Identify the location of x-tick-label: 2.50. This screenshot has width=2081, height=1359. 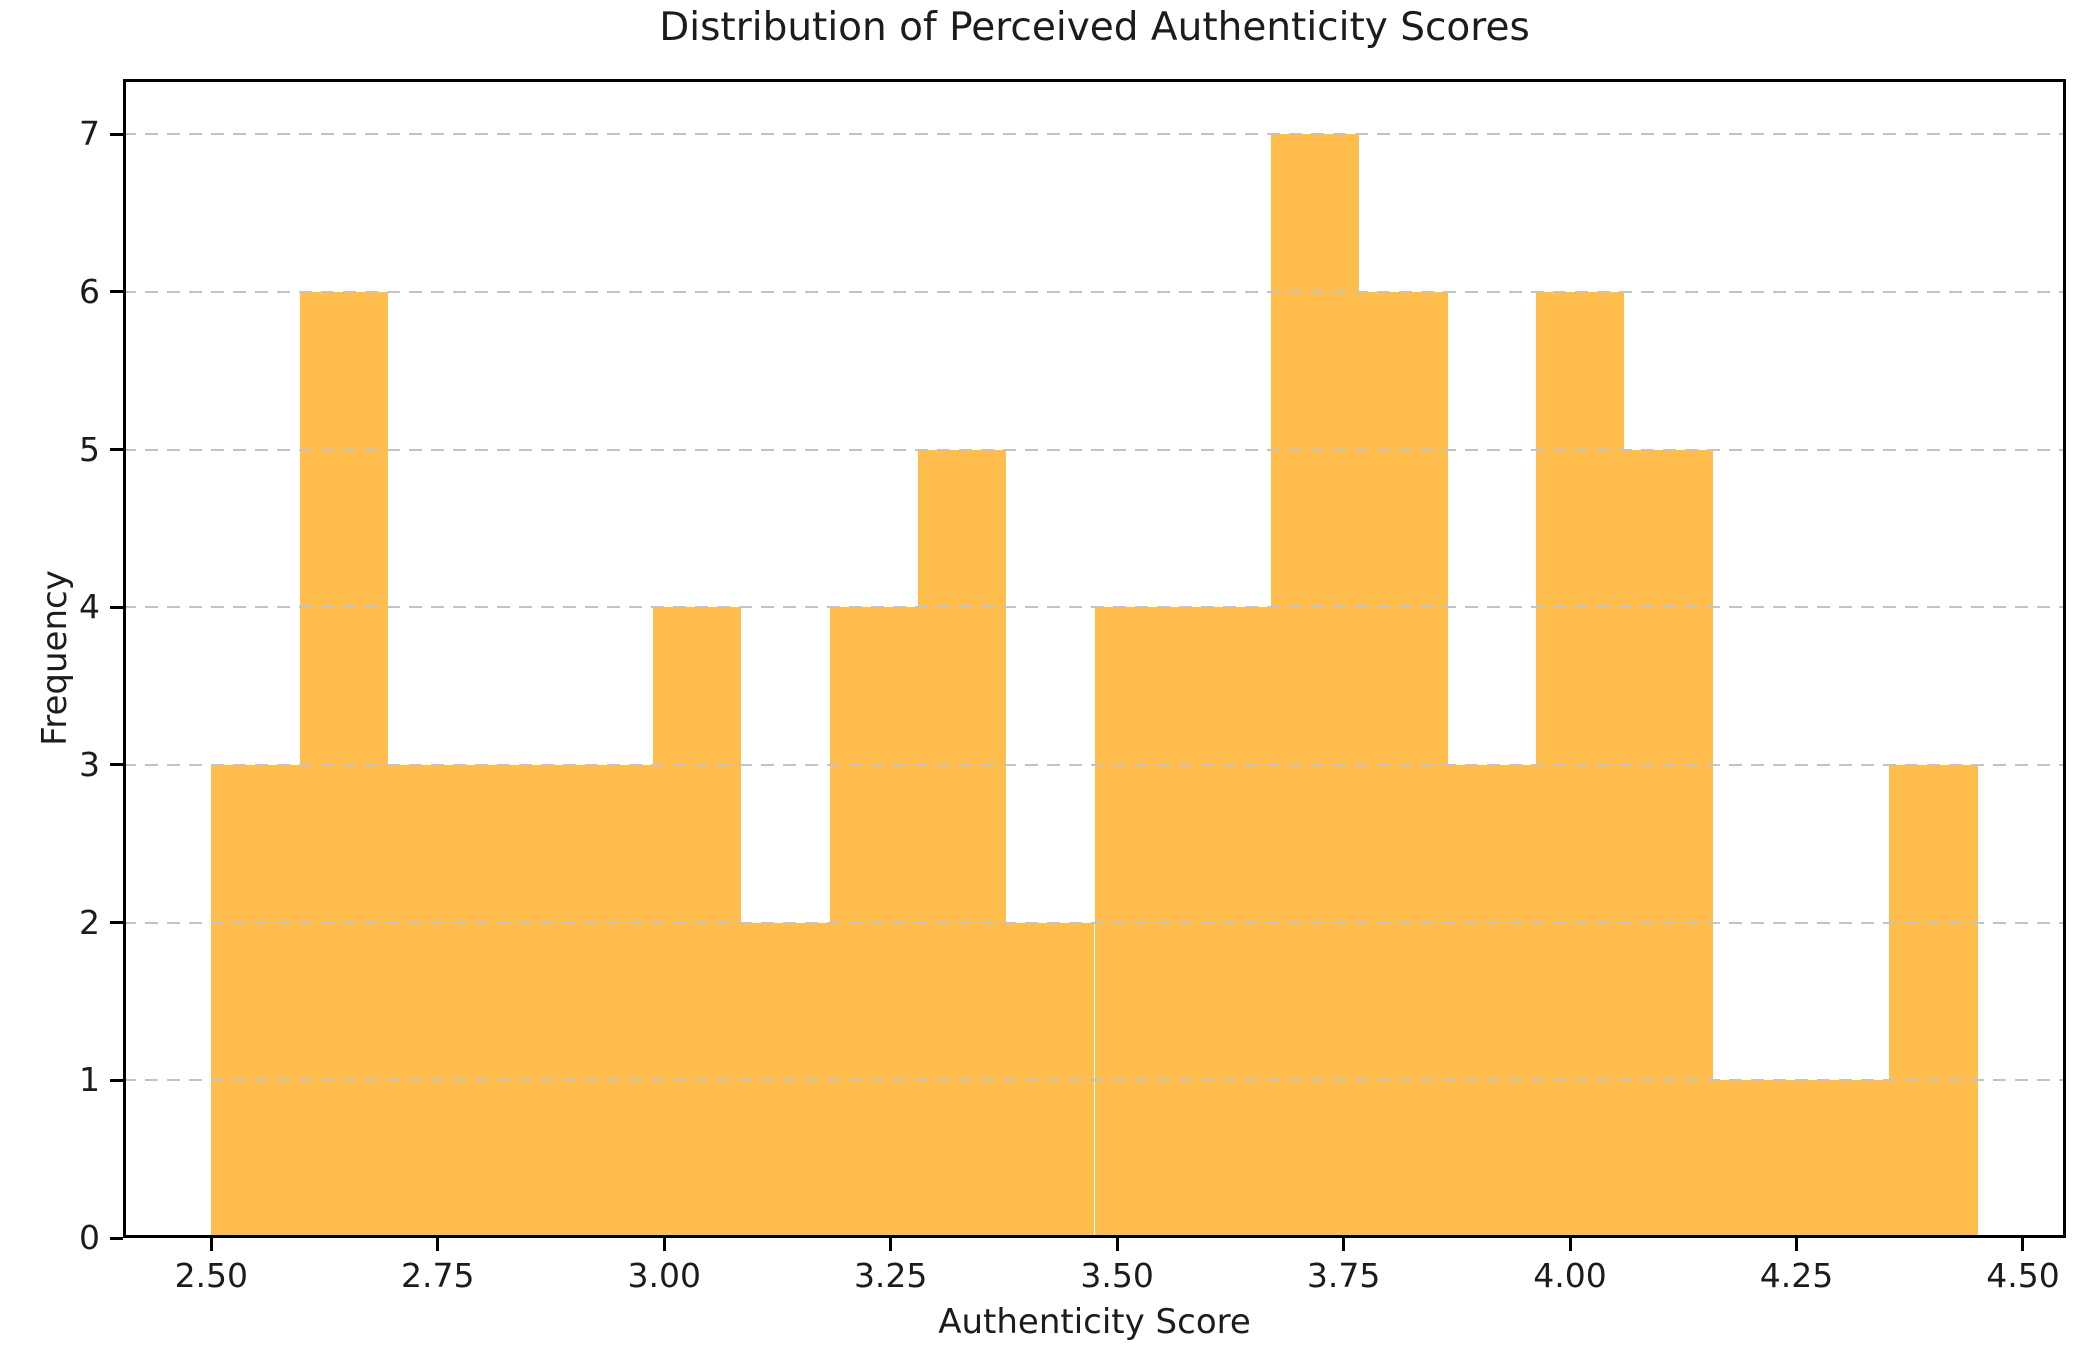
(211, 1275).